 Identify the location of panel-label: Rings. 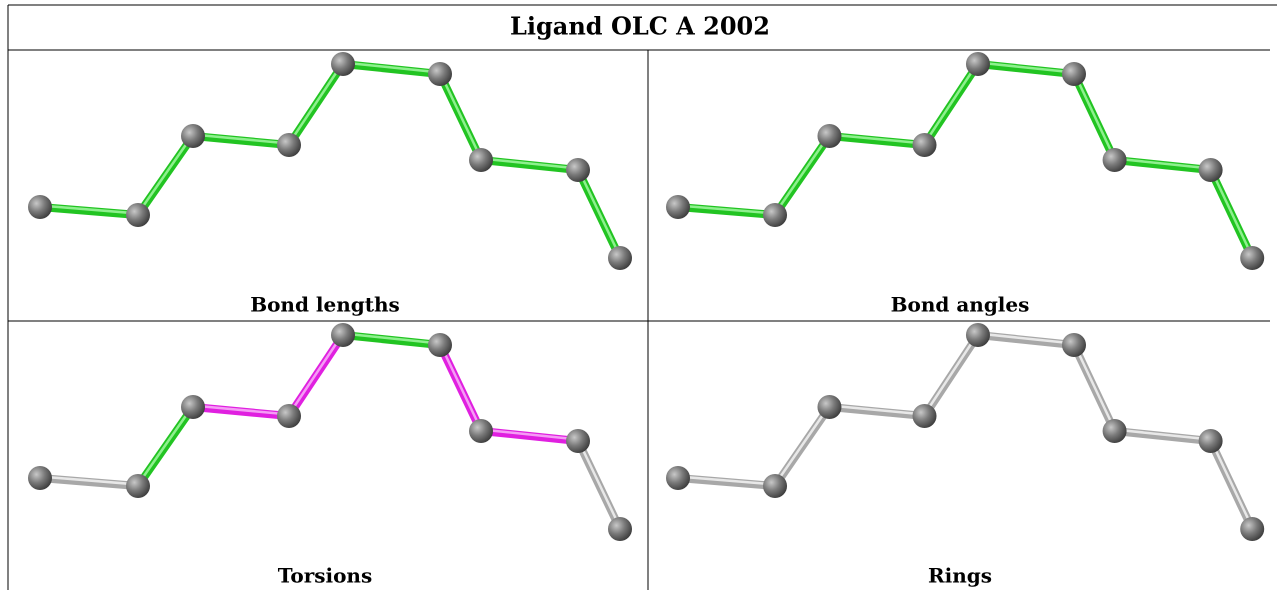
(960, 576).